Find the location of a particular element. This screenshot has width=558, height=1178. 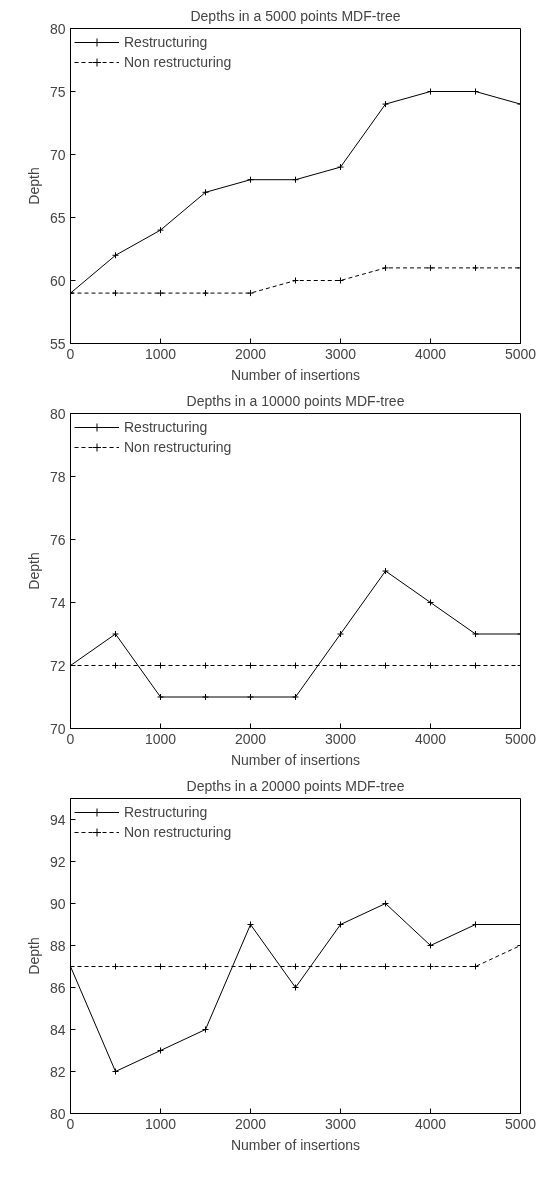

y-tick-label: 94 is located at coordinates (57, 819).